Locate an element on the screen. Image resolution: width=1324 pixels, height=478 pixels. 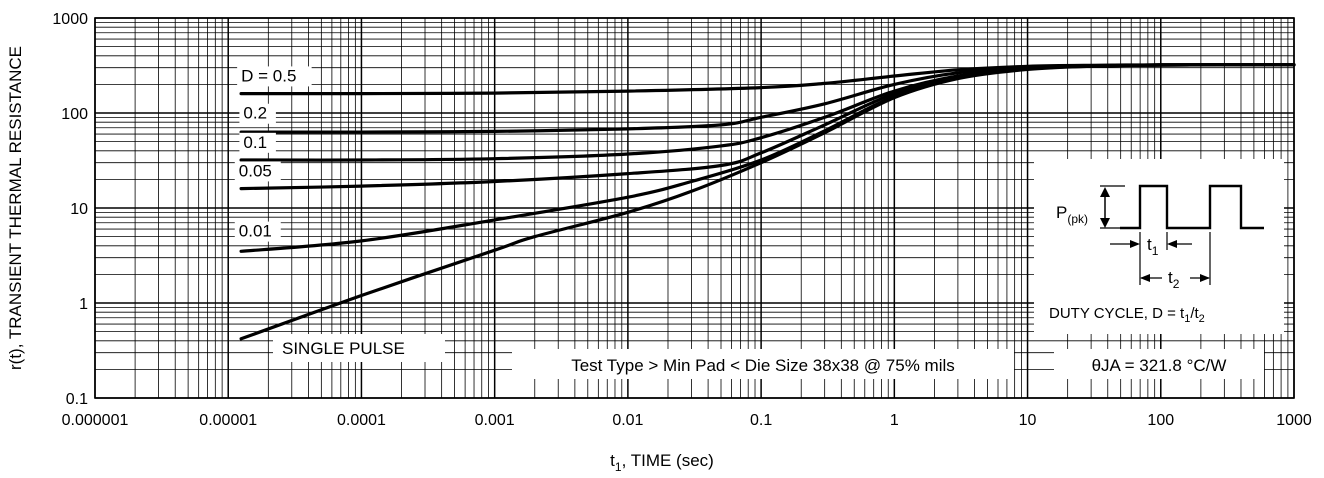
pulse-waveform is located at coordinates (1192, 207).